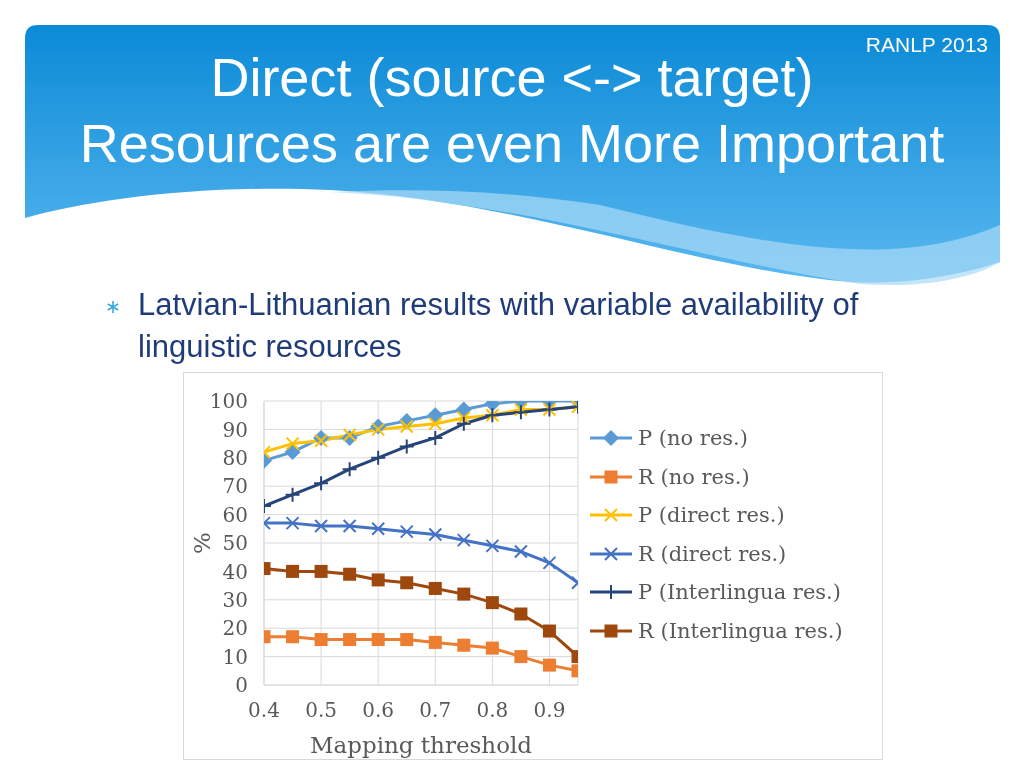 The width and height of the screenshot is (1024, 768). Describe the element at coordinates (235, 656) in the screenshot. I see `y-tick-label: 10` at that location.